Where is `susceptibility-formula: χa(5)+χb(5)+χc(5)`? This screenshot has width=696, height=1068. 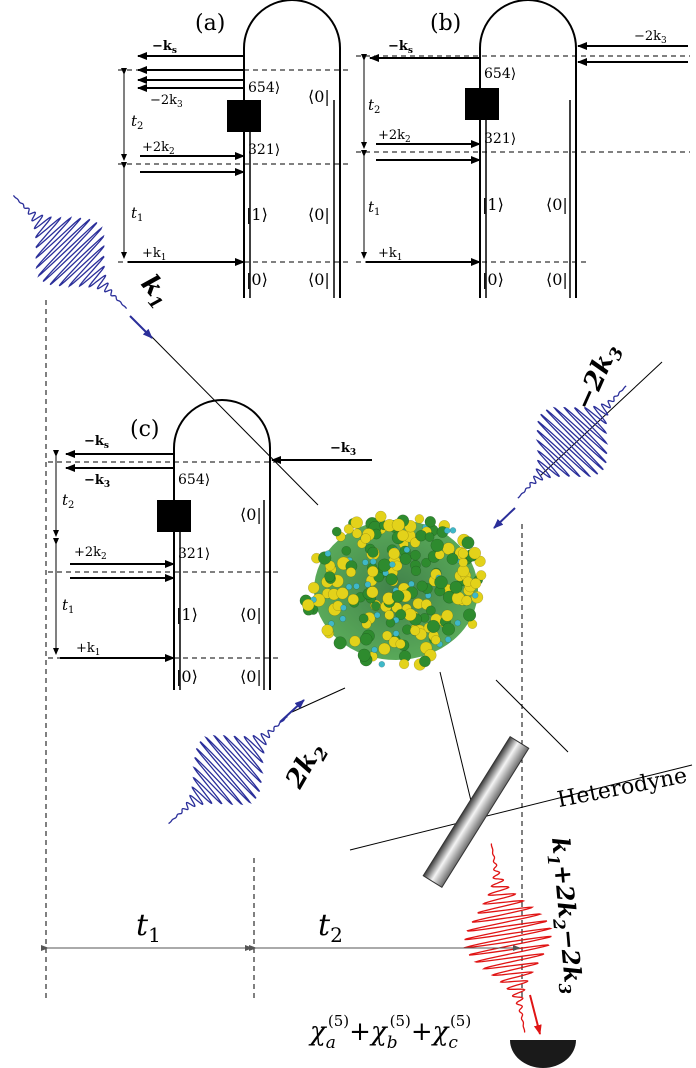 susceptibility-formula: χa(5)+χb(5)+χc(5) is located at coordinates (389, 1032).